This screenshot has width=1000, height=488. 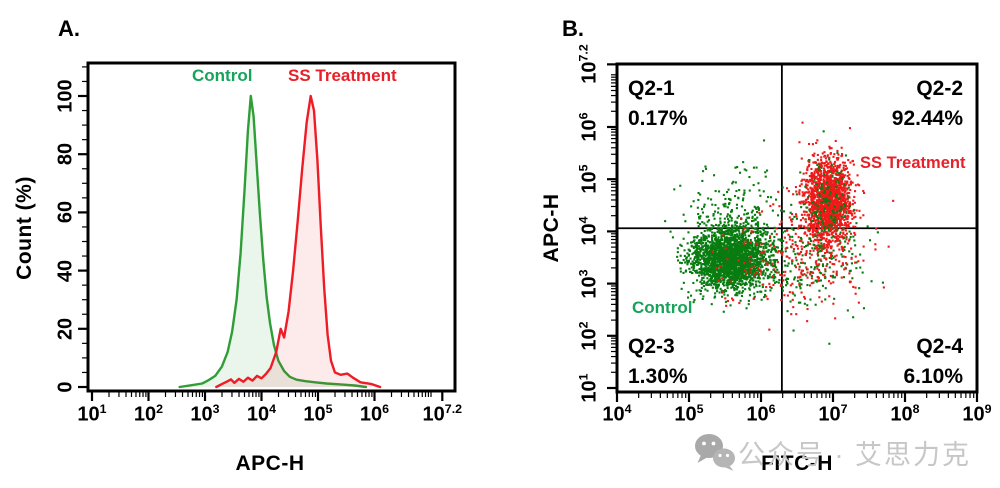 What do you see at coordinates (588, 231) in the screenshot?
I see `panel-b-y-tick-label: 104` at bounding box center [588, 231].